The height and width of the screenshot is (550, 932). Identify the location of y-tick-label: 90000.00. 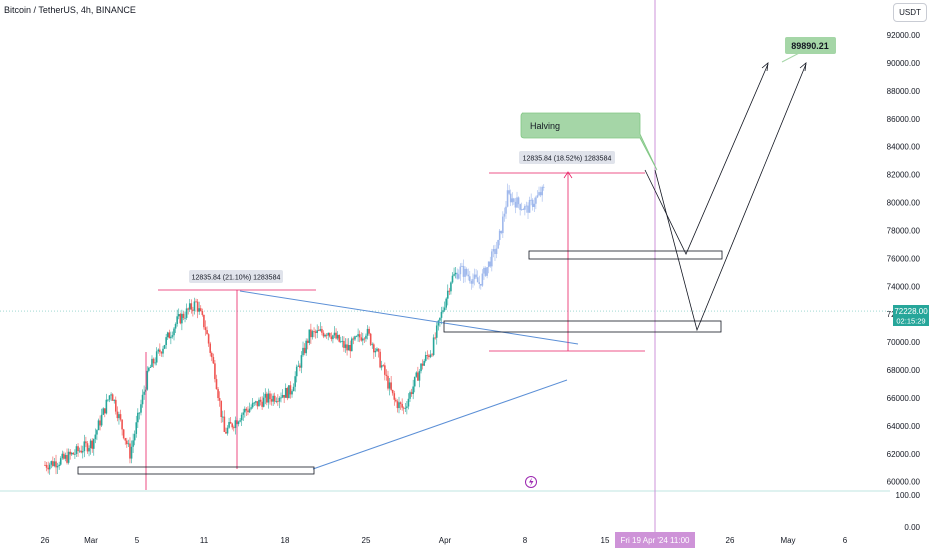
(904, 63).